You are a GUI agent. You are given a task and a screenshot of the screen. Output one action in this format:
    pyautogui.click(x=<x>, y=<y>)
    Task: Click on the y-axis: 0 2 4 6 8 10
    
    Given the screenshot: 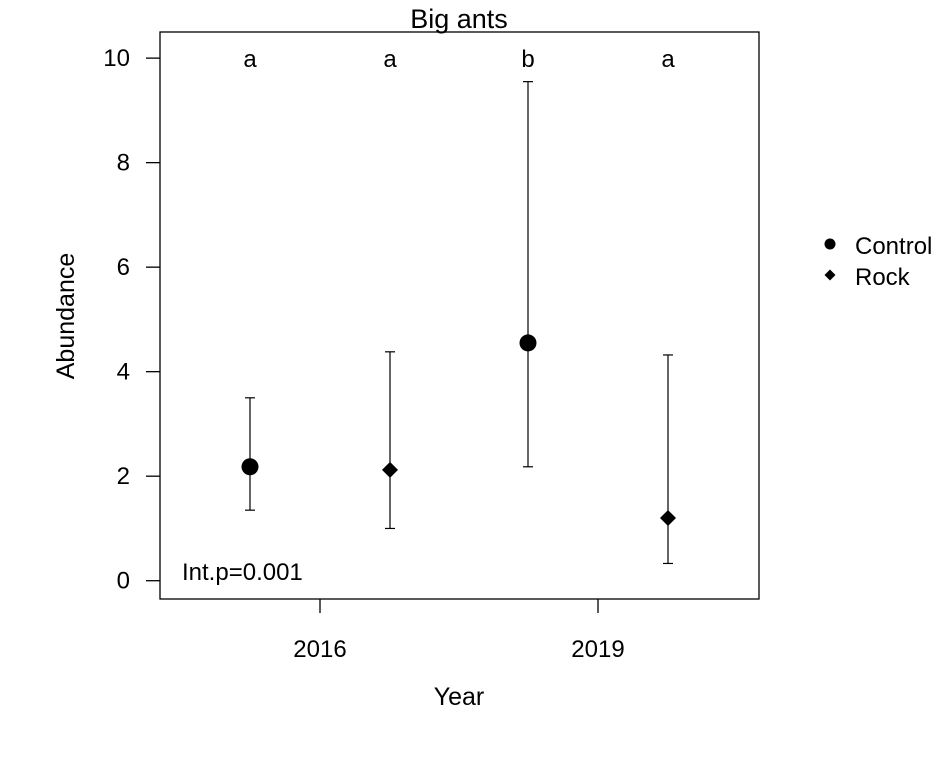 What is the action you would take?
    pyautogui.click(x=131, y=320)
    